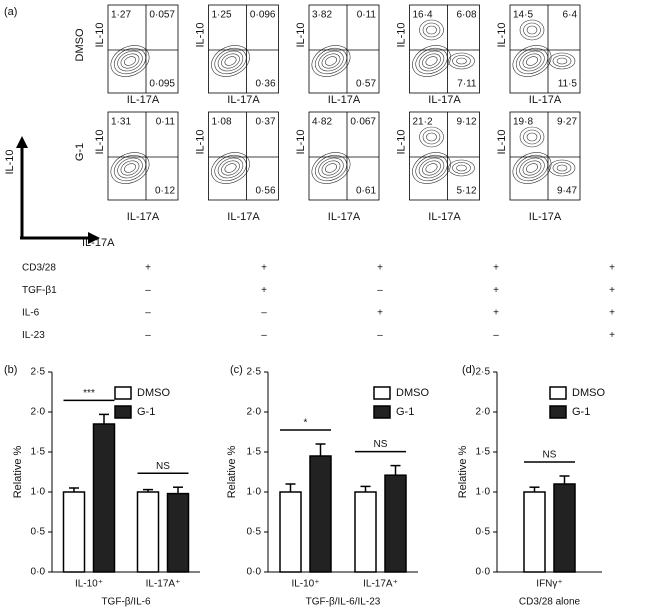 Image resolution: width=662 pixels, height=612 pixels. What do you see at coordinates (549, 584) in the screenshot?
I see `x-tick-label: IFNγ⁺` at bounding box center [549, 584].